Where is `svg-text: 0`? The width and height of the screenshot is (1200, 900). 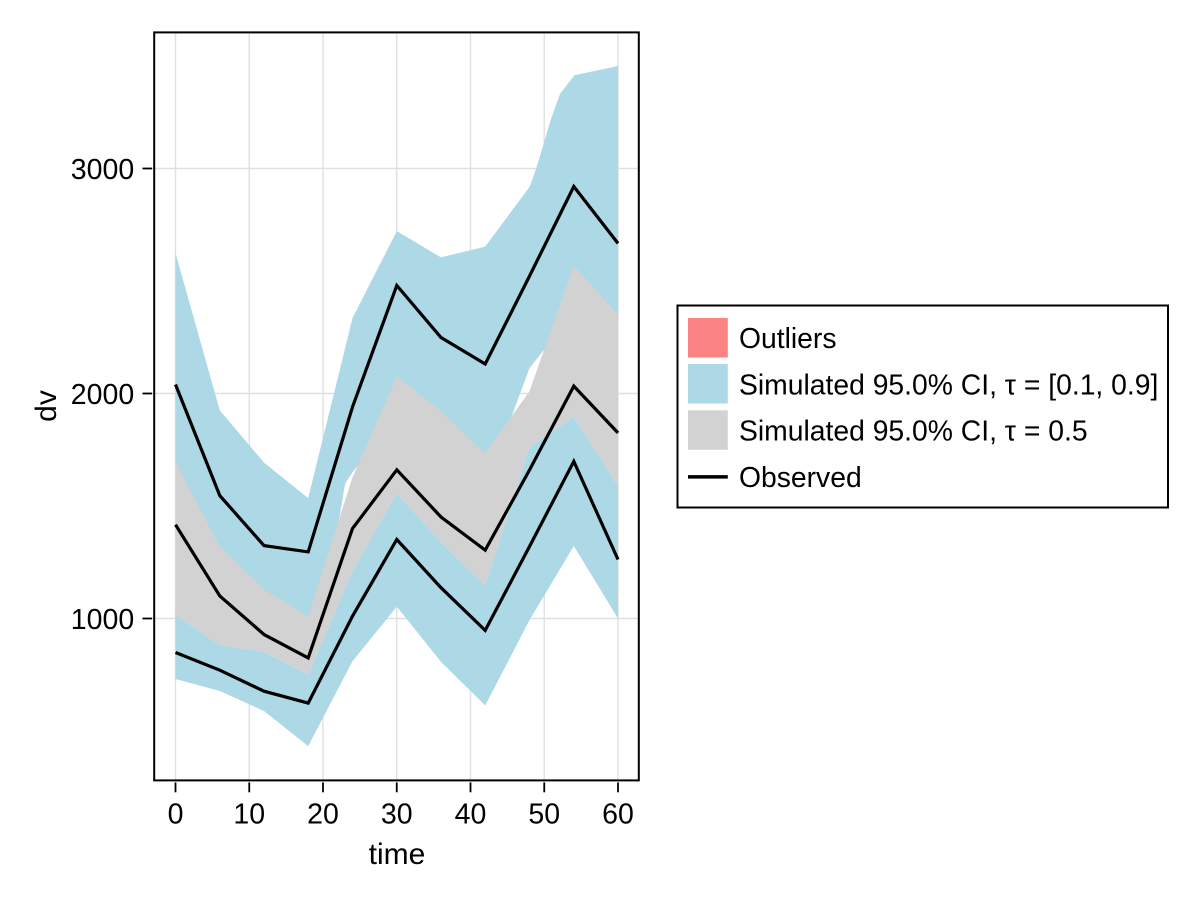 svg-text: 0 is located at coordinates (176, 815).